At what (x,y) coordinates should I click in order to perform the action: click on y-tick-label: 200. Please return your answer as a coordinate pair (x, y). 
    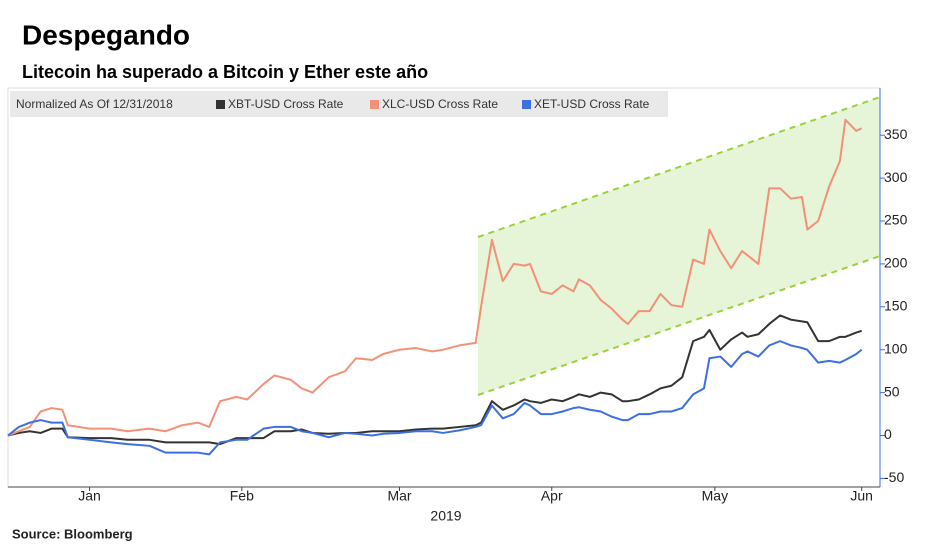
    Looking at the image, I should click on (896, 263).